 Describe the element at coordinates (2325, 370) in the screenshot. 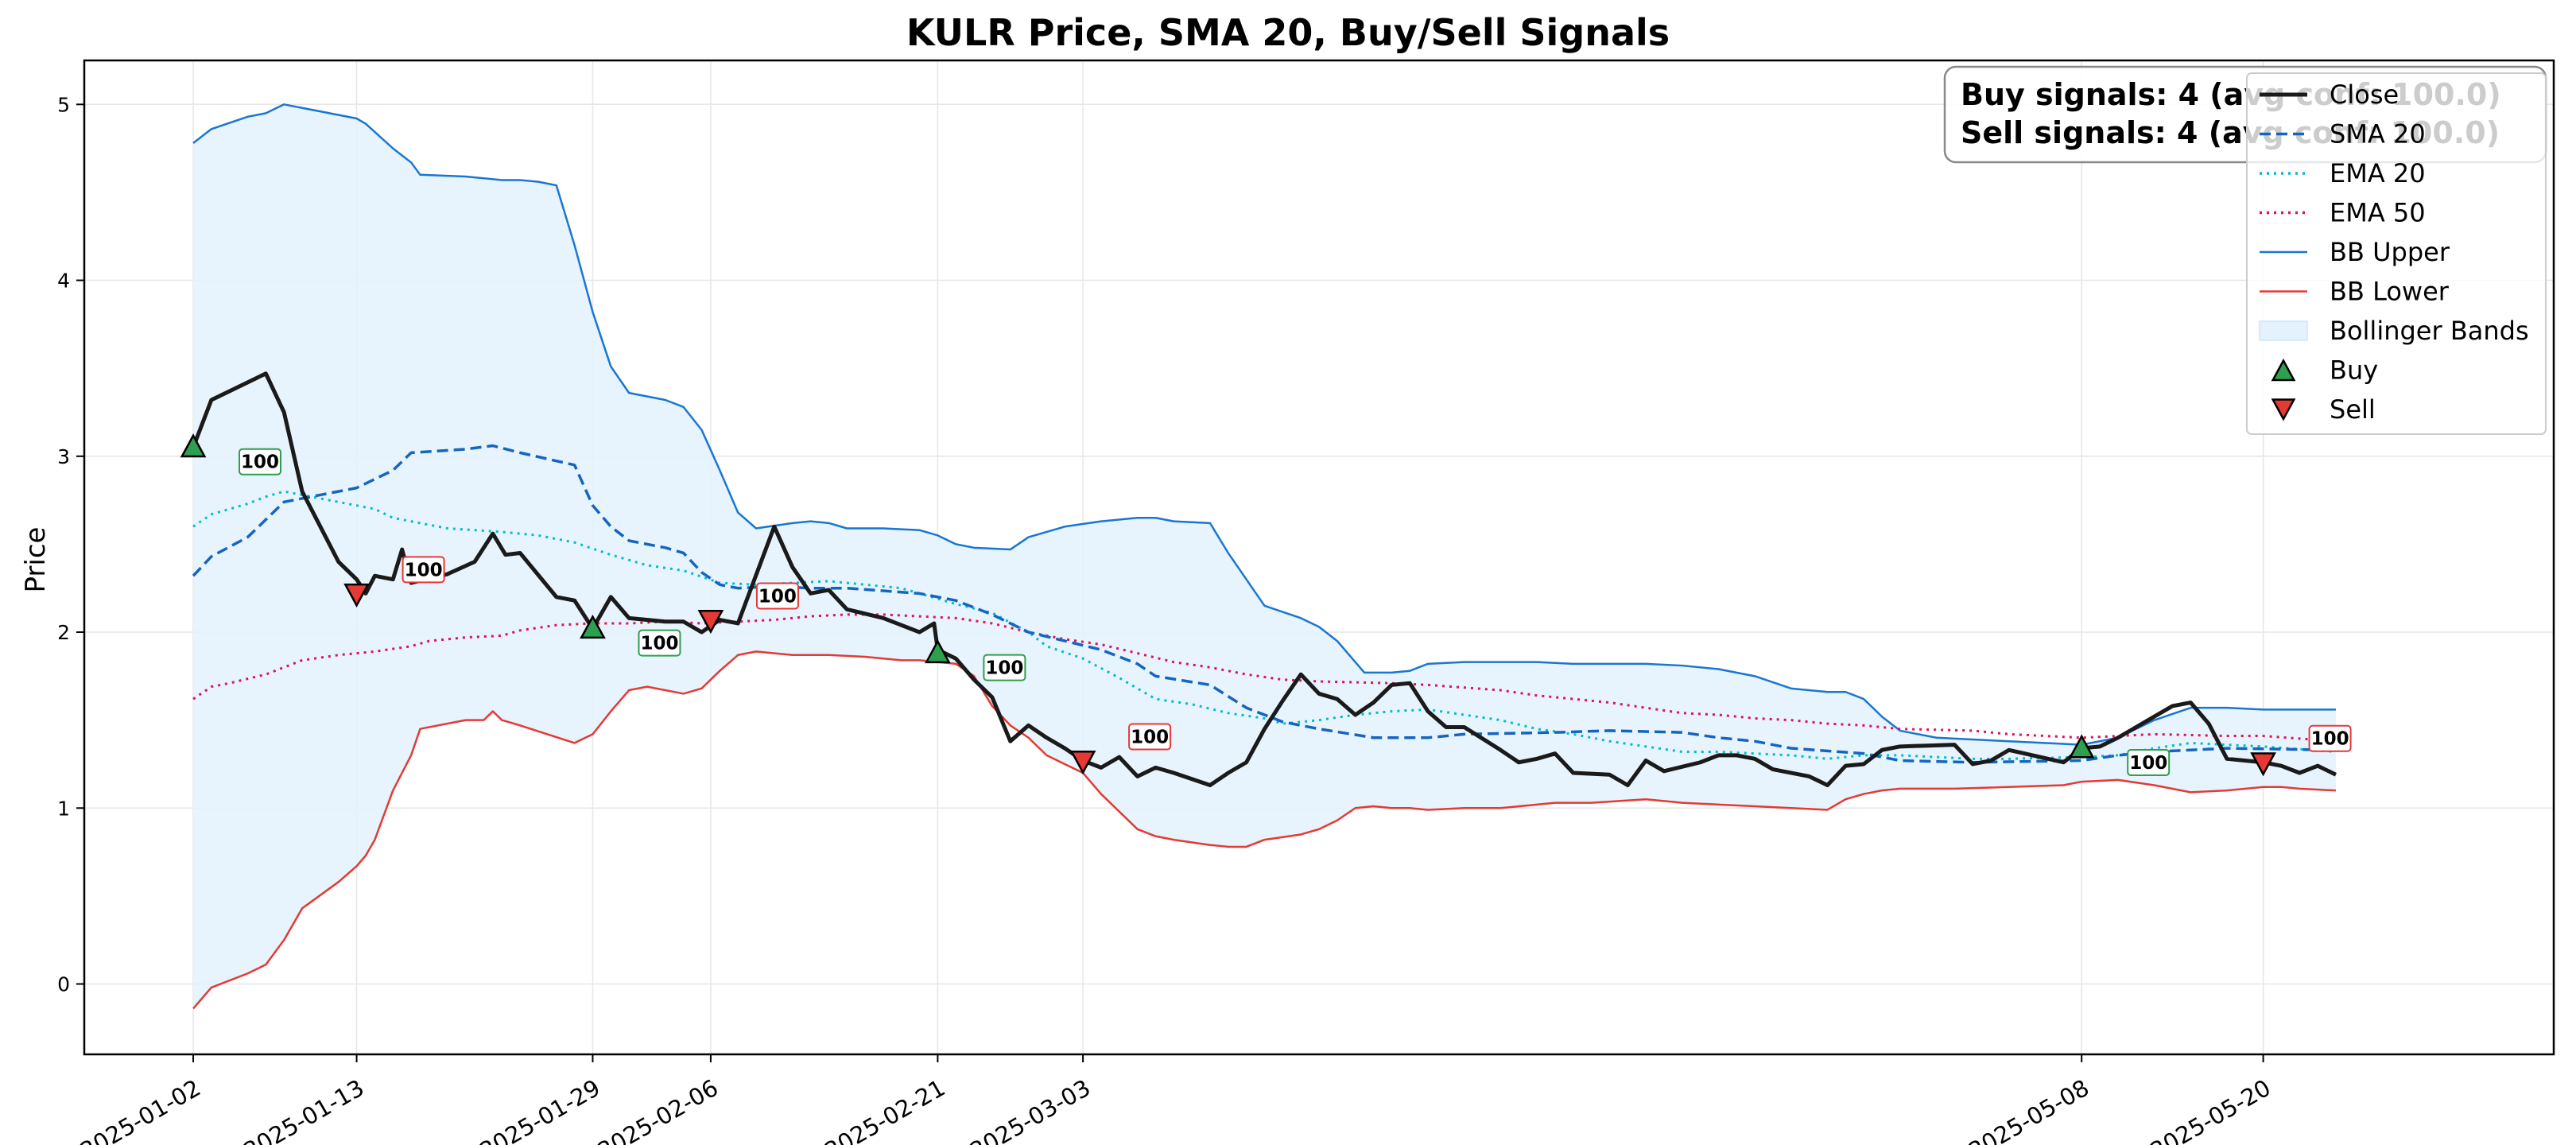

I see `legend-item-buy: Buy` at that location.